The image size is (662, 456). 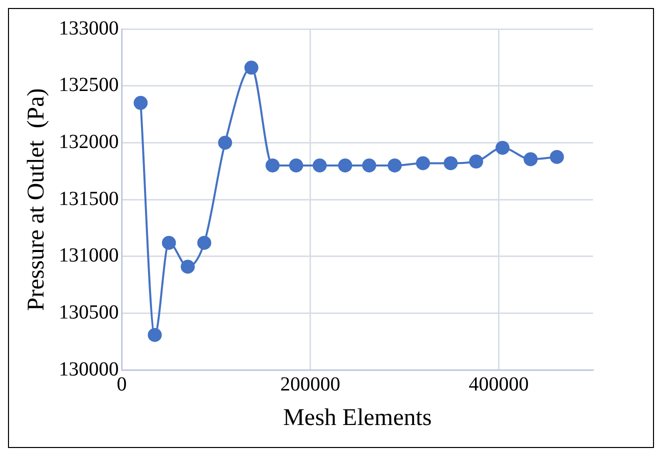 I want to click on y-tick-label: 130000, so click(x=88, y=369).